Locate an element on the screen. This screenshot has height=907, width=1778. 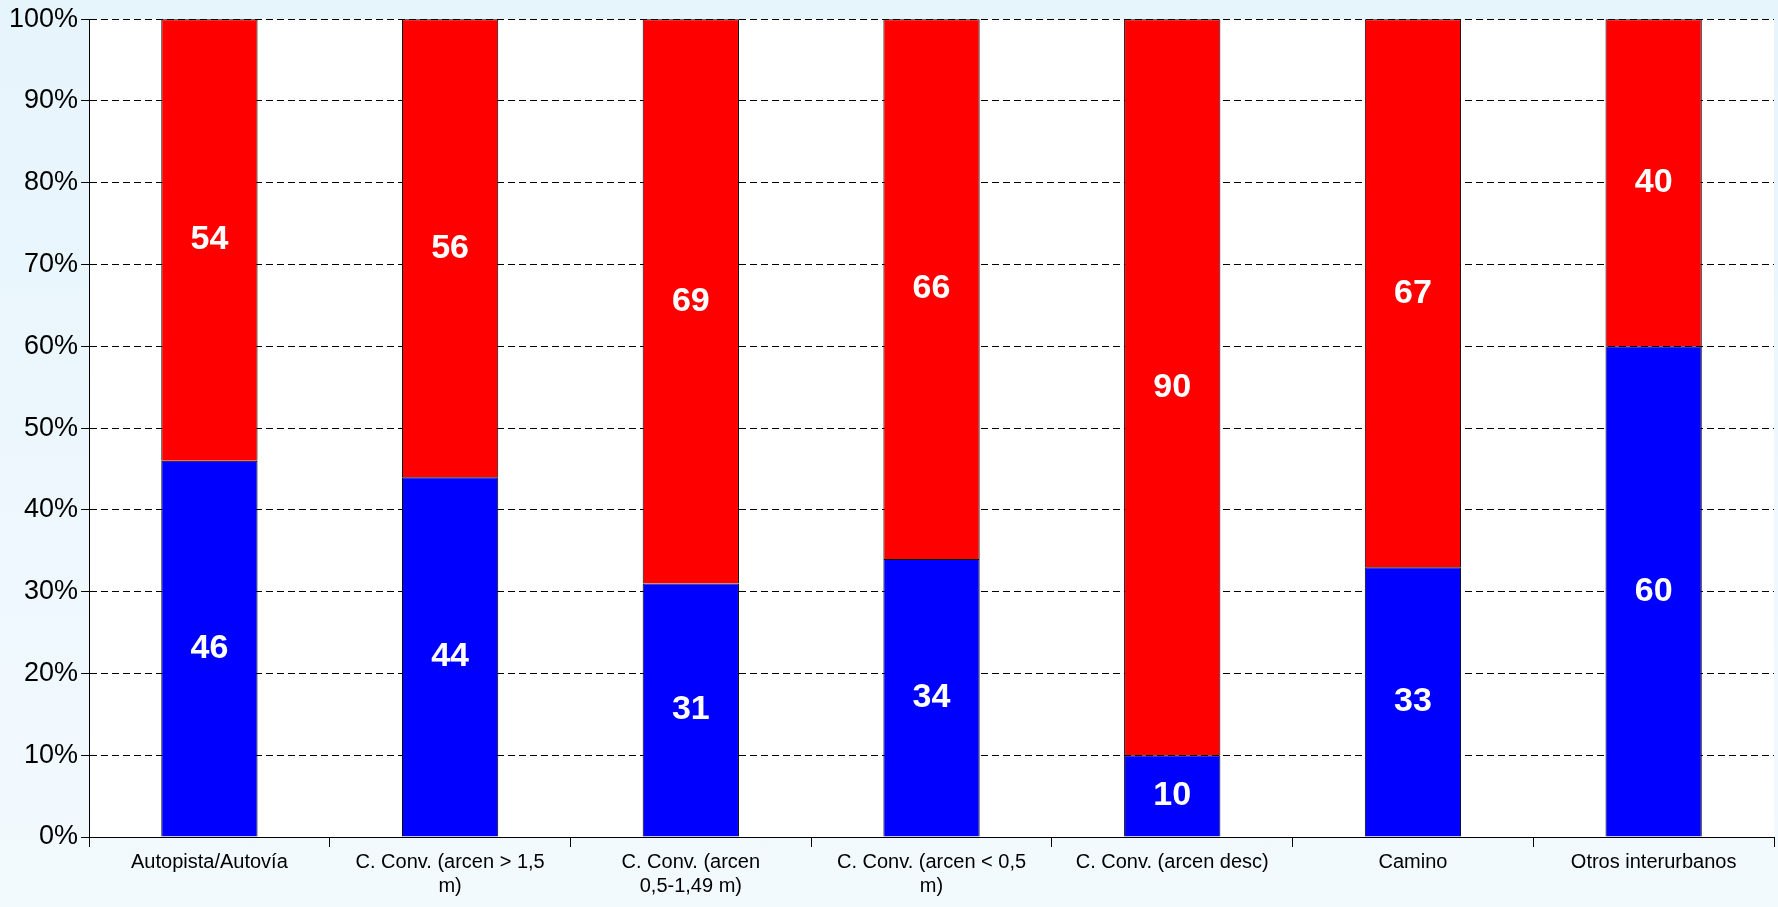
data-label: 54 is located at coordinates (209, 237).